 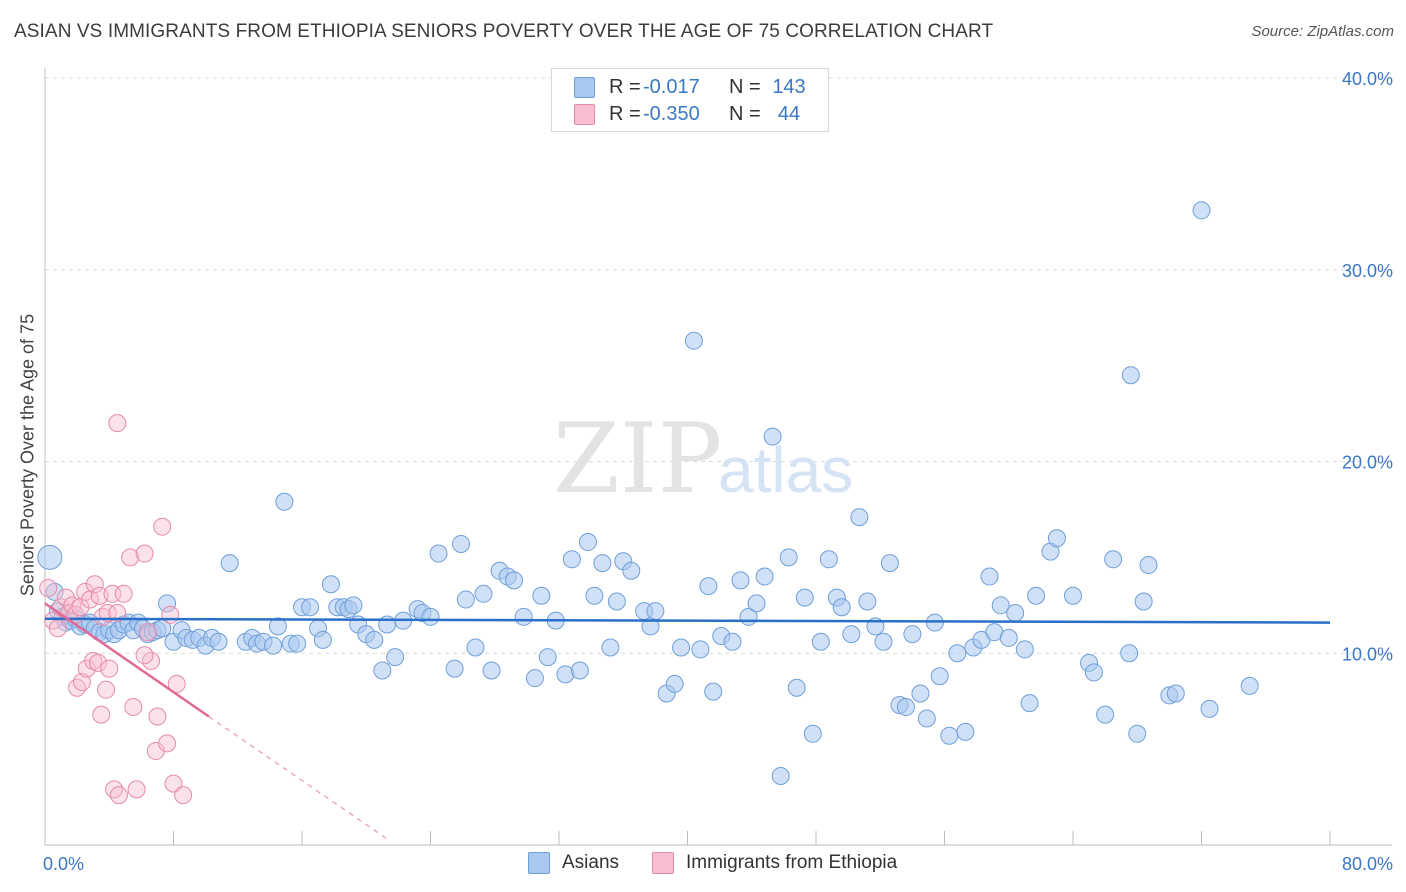 I want to click on y-tick-label: 40.0%, so click(x=1367, y=79).